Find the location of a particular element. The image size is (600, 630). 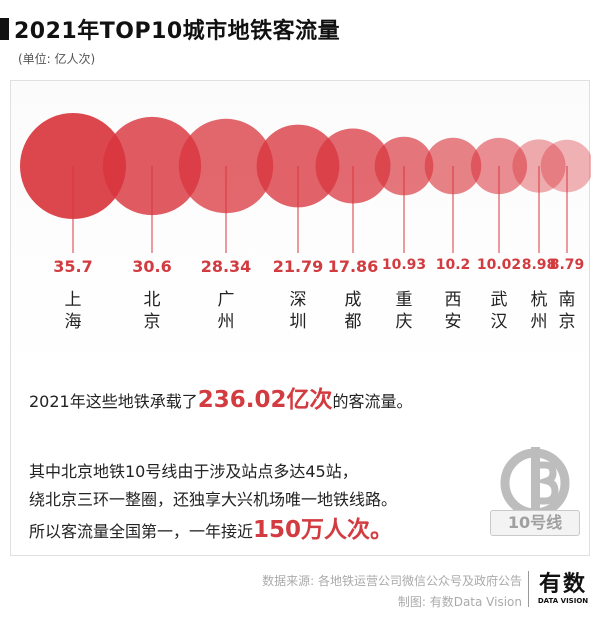

bubble-深圳 is located at coordinates (298, 166).